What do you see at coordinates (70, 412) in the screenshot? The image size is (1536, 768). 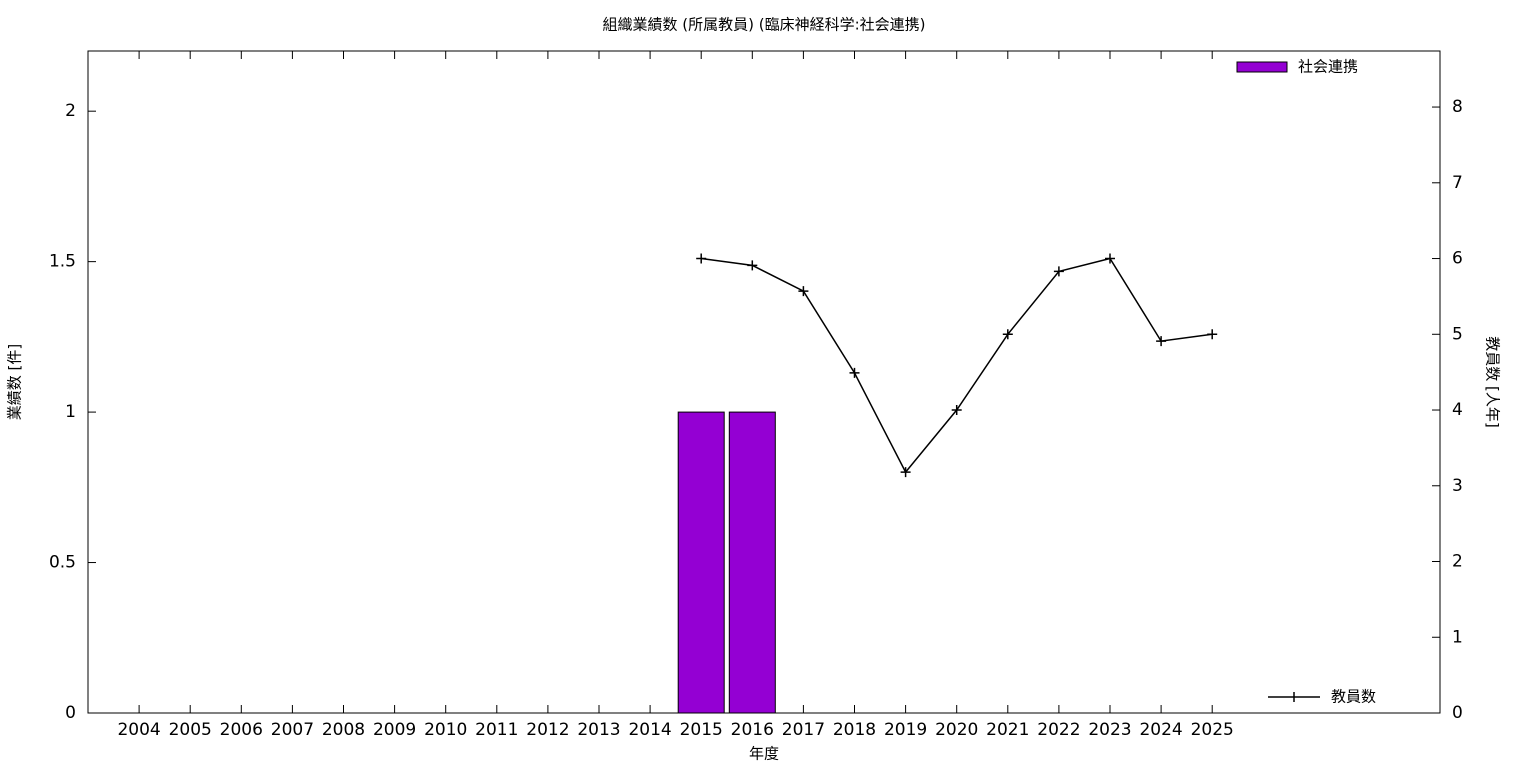 I see `y-tick-label: 1` at bounding box center [70, 412].